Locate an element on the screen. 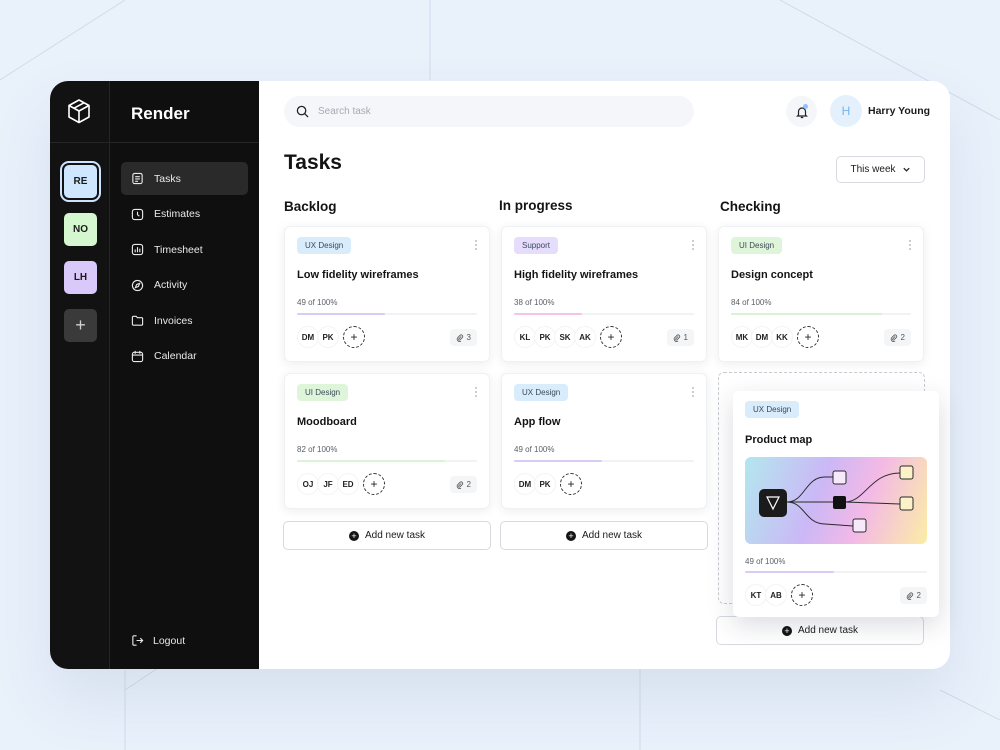 The width and height of the screenshot is (1000, 750). attachment-count: 3 is located at coordinates (463, 337).